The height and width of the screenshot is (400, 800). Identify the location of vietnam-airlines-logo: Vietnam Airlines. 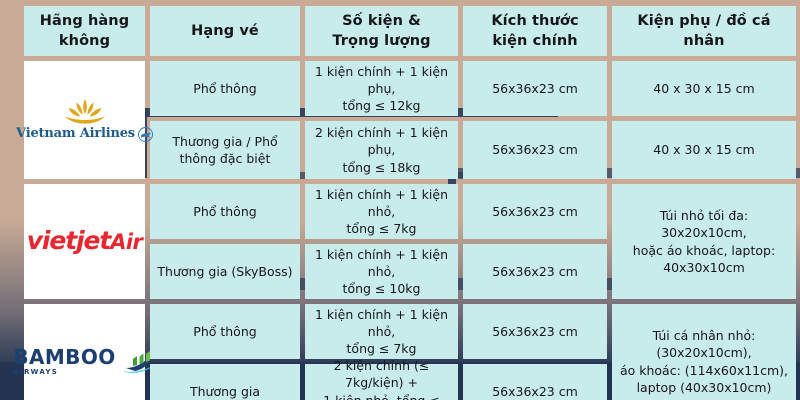
(84, 120).